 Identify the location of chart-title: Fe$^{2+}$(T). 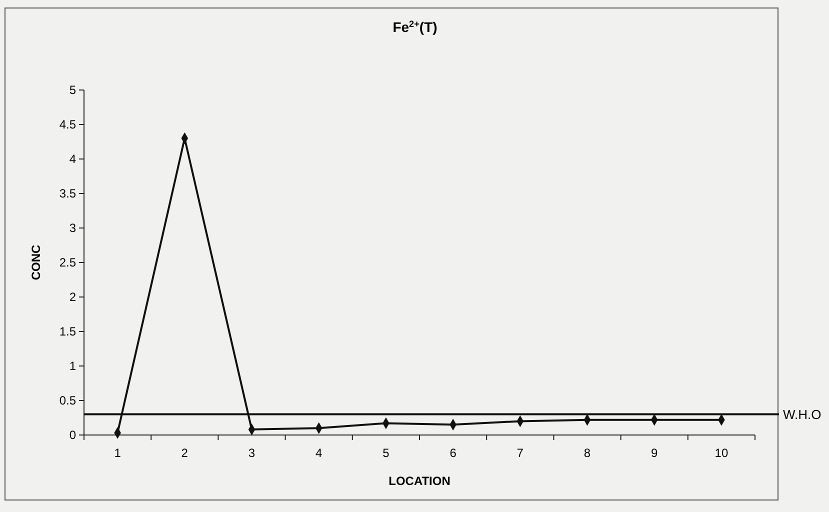
(415, 27).